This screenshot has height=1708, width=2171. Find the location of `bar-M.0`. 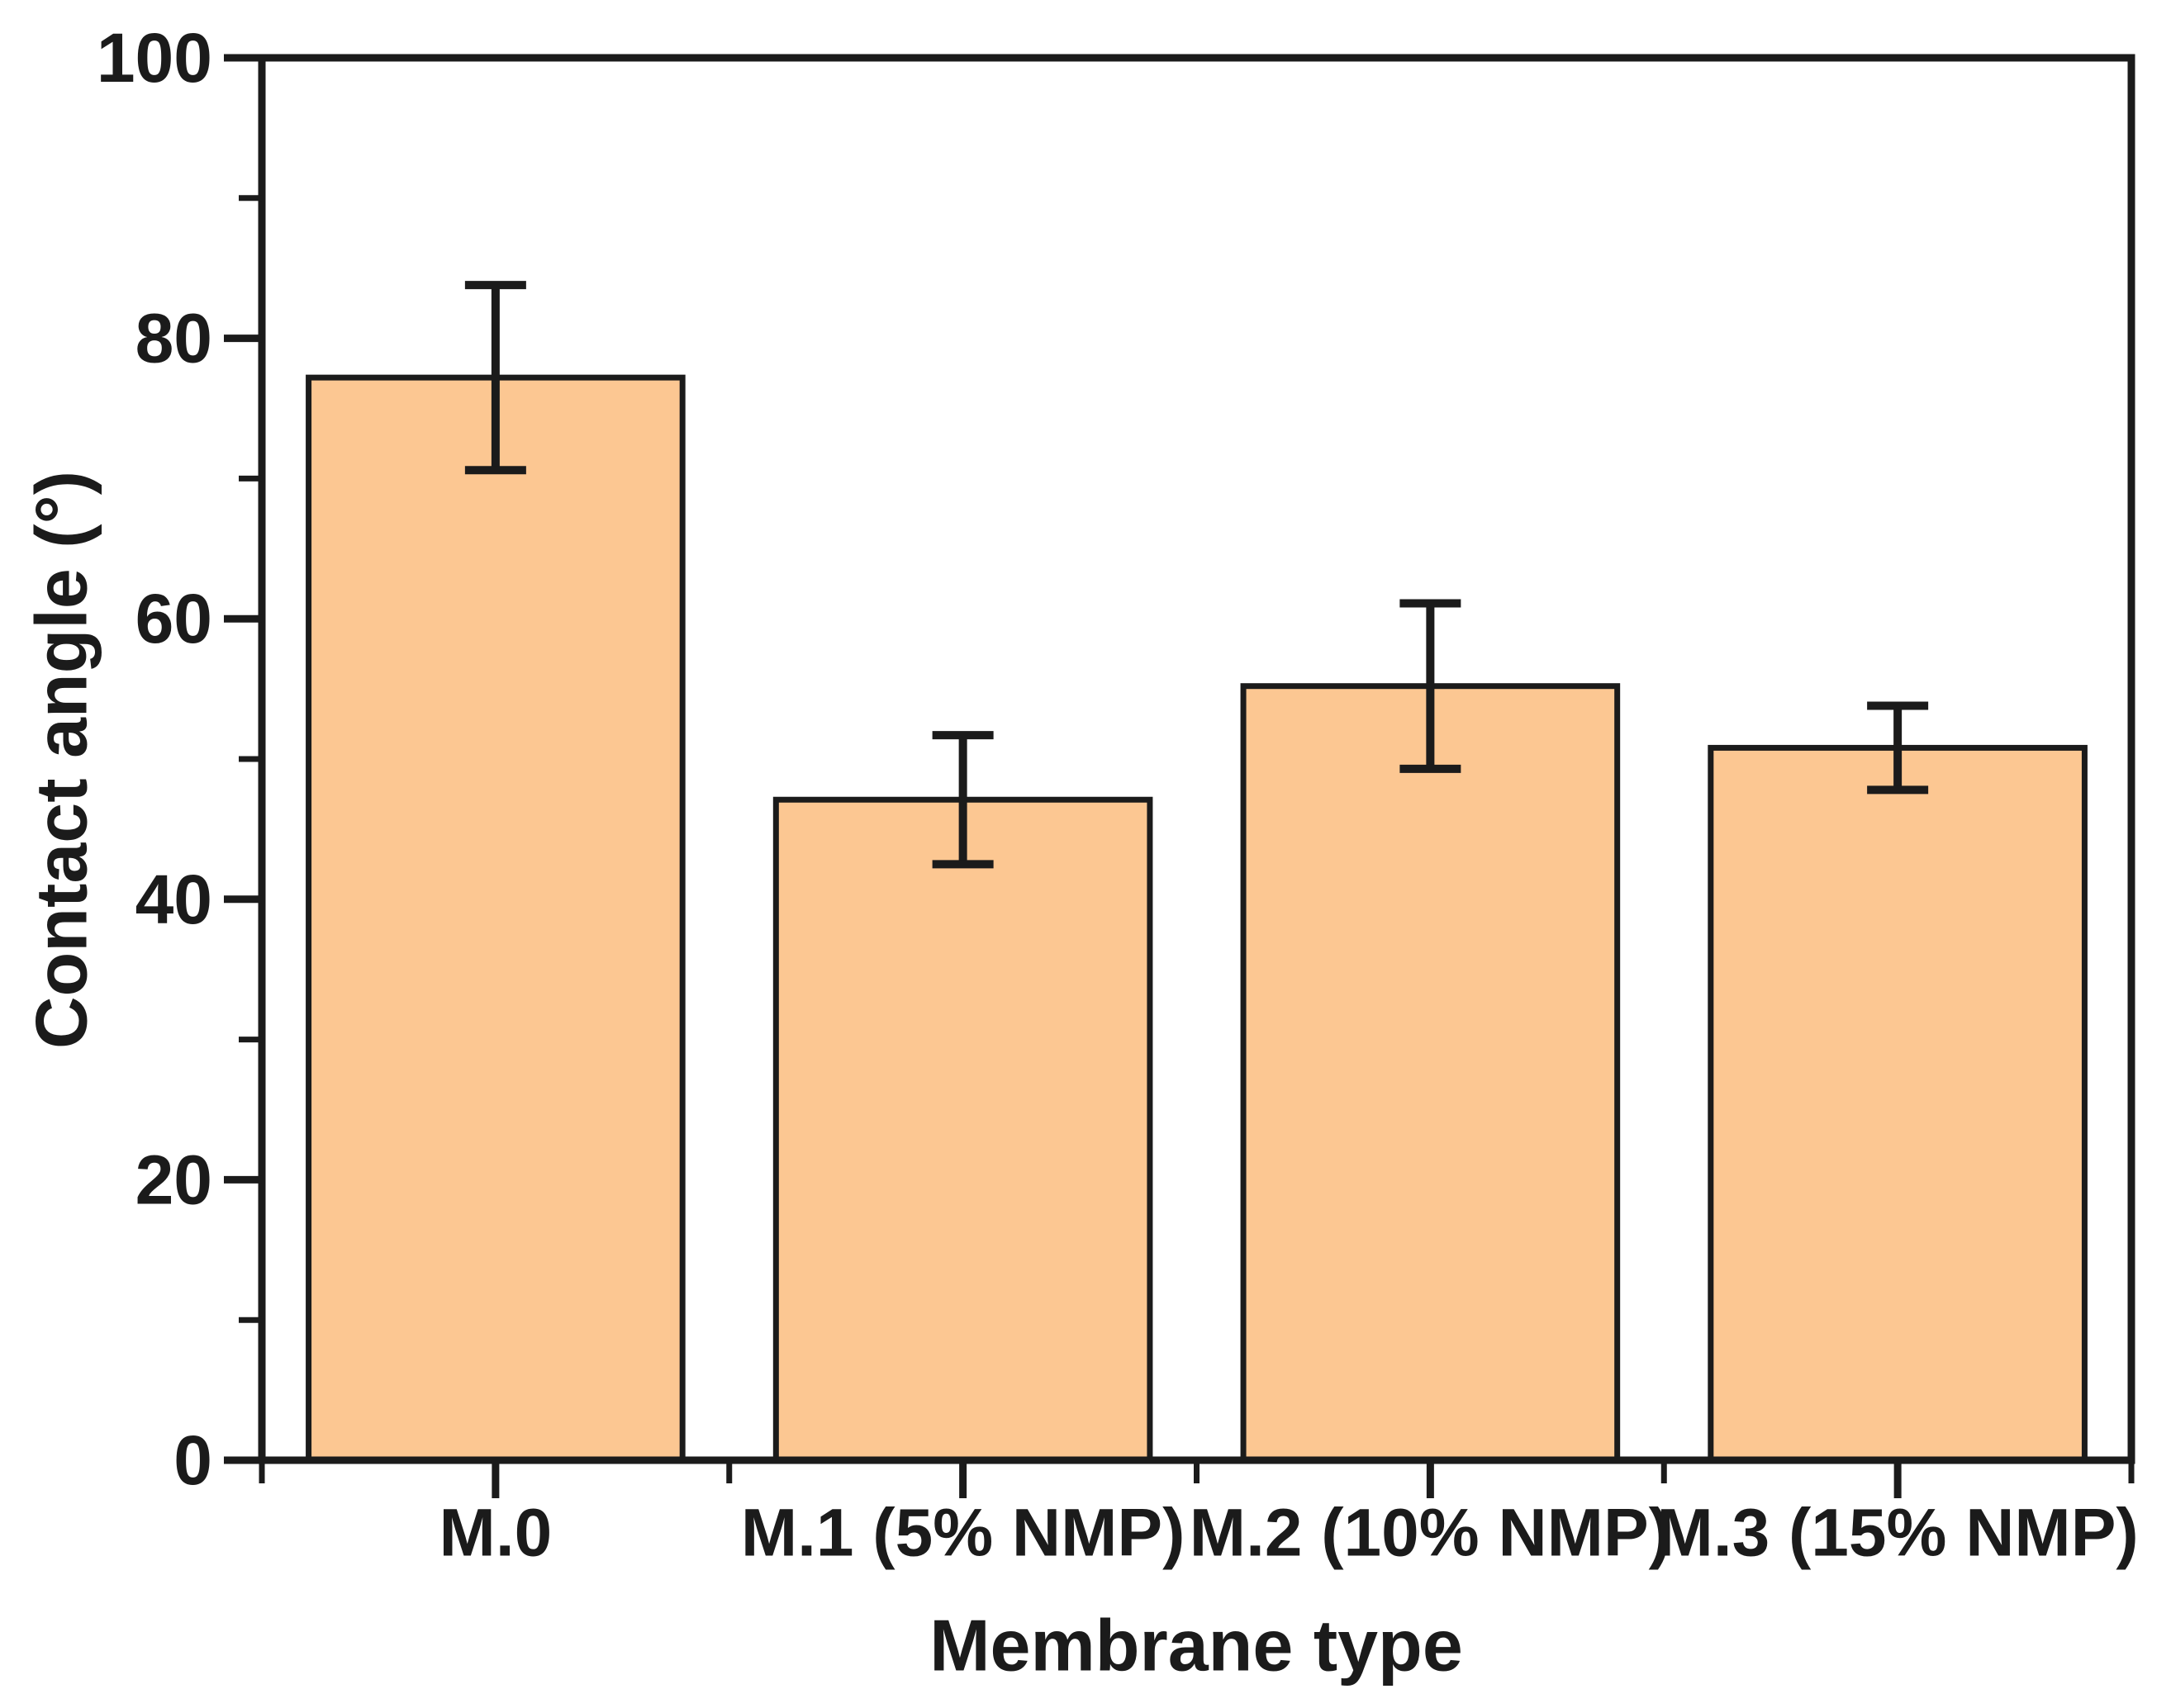

bar-M.0 is located at coordinates (496, 919).